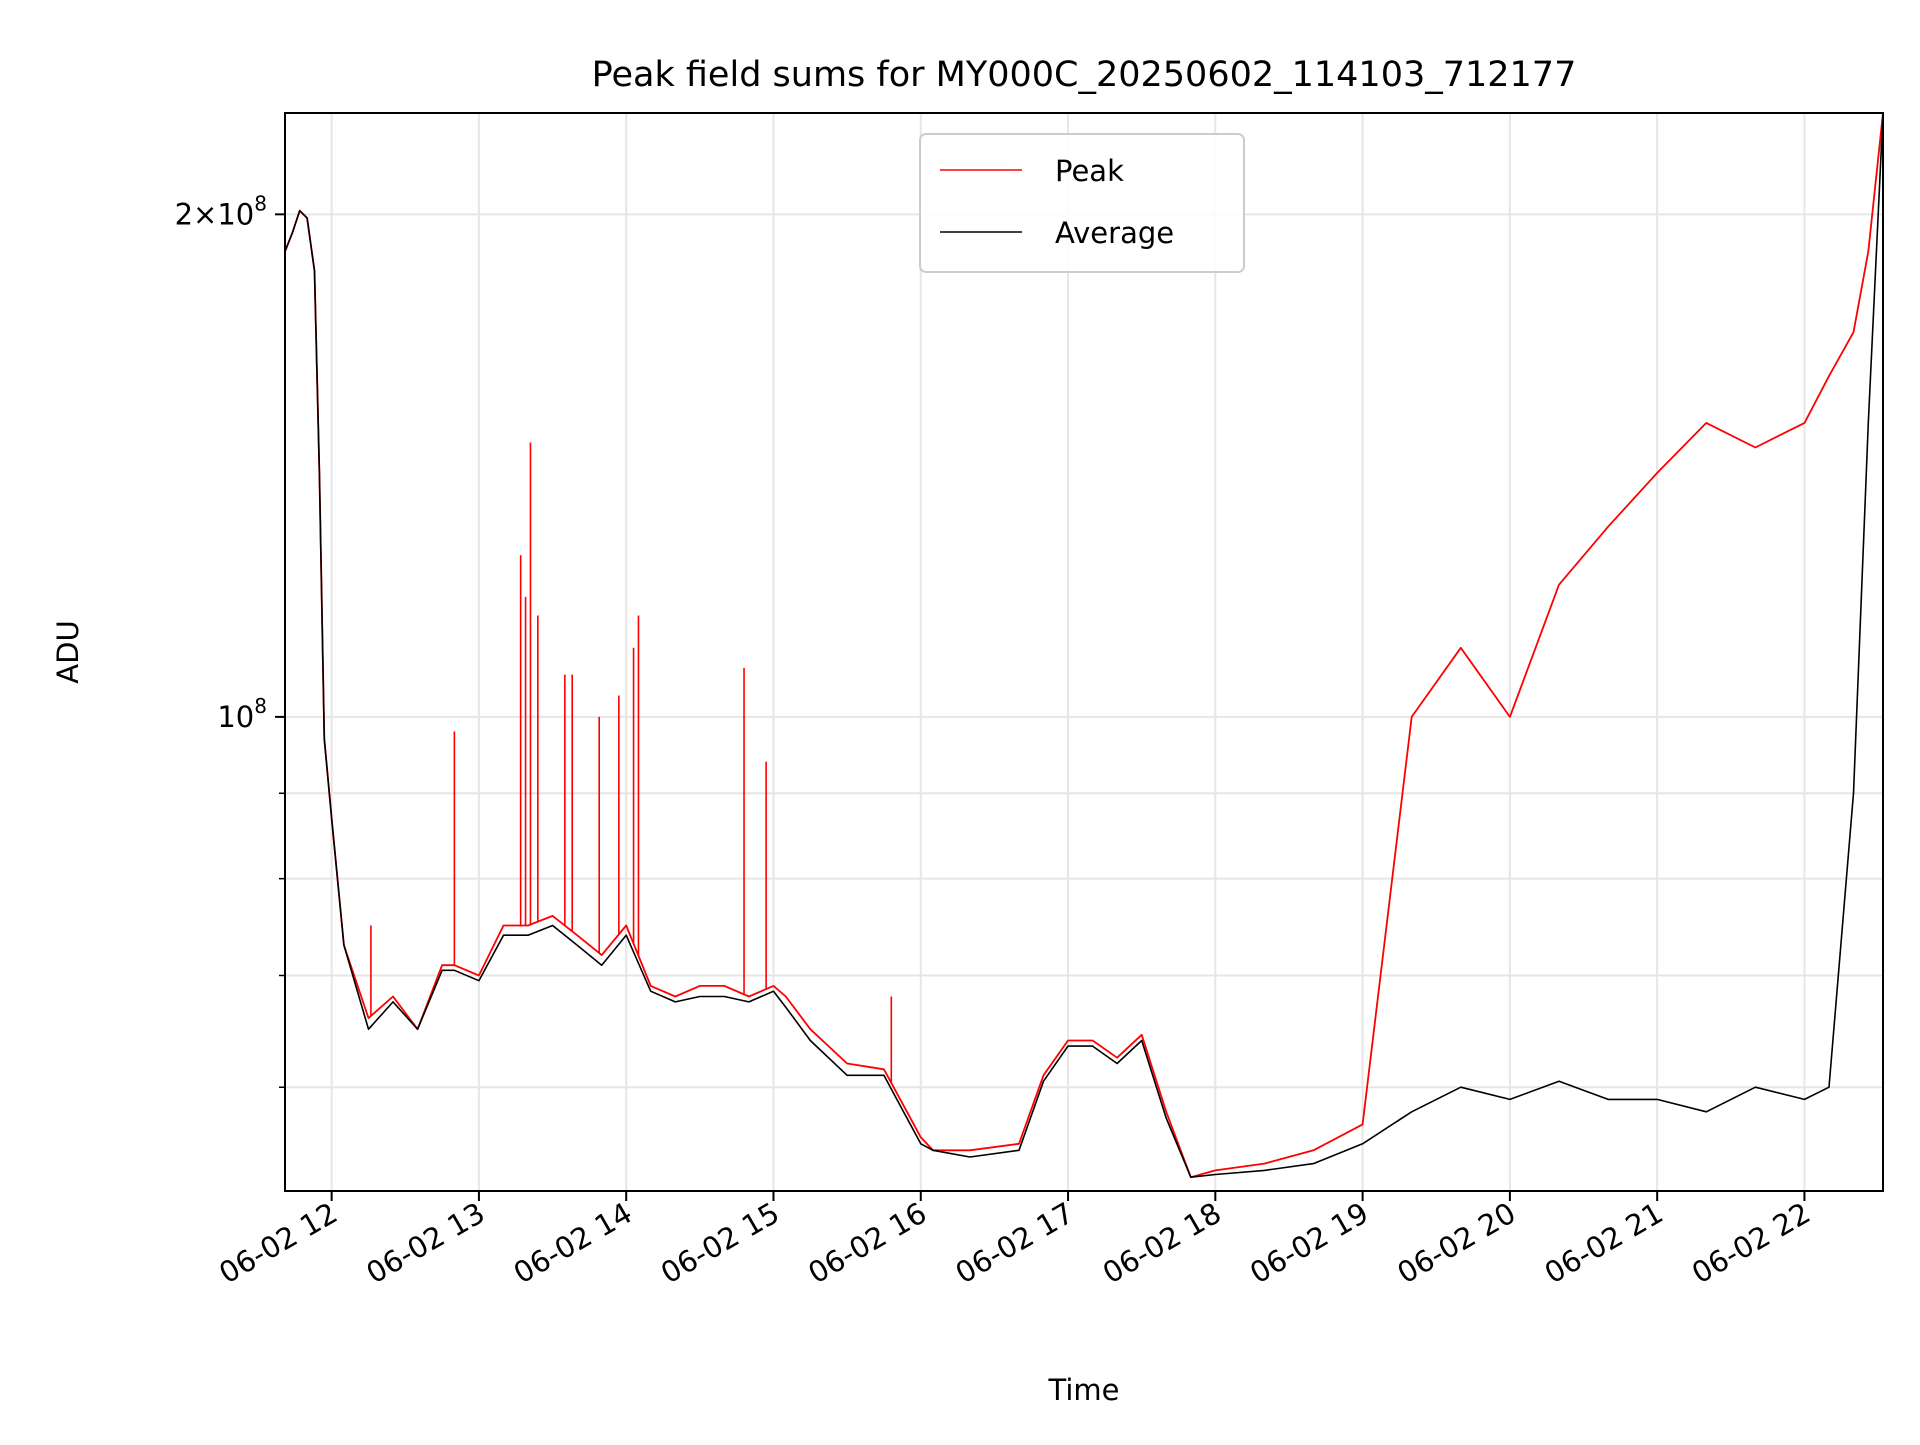 The height and width of the screenshot is (1445, 1920). I want to click on y-tick-label: 108, so click(242, 714).